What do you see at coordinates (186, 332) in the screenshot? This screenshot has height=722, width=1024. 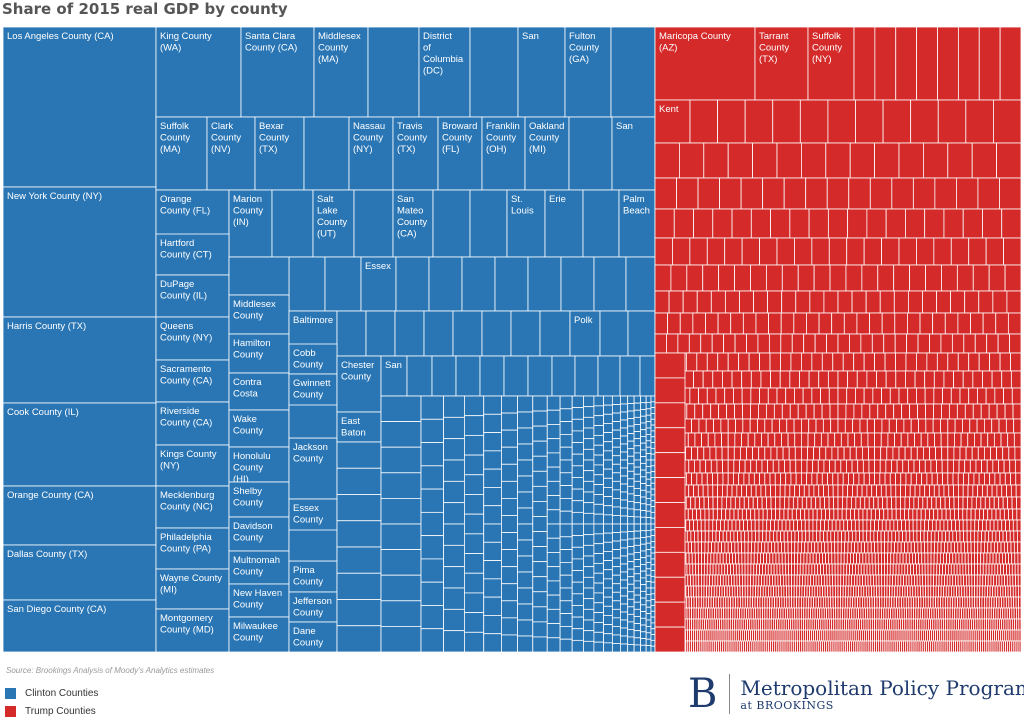 I see `county-label: Queens County (NY)` at bounding box center [186, 332].